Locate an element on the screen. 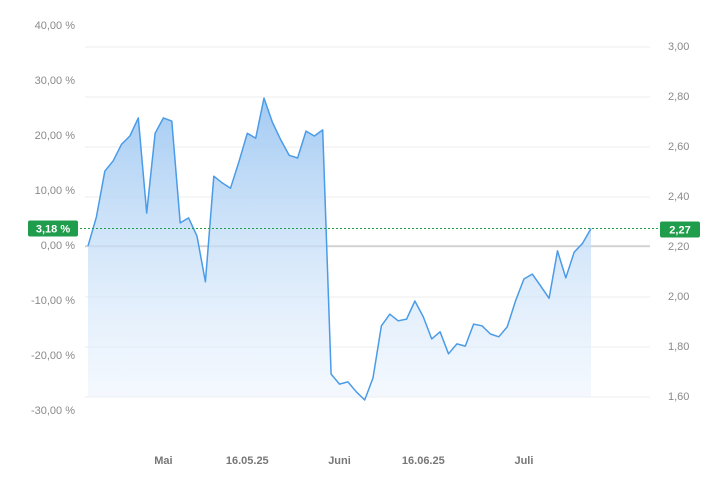  y2-tick-label: 2,00 is located at coordinates (678, 297).